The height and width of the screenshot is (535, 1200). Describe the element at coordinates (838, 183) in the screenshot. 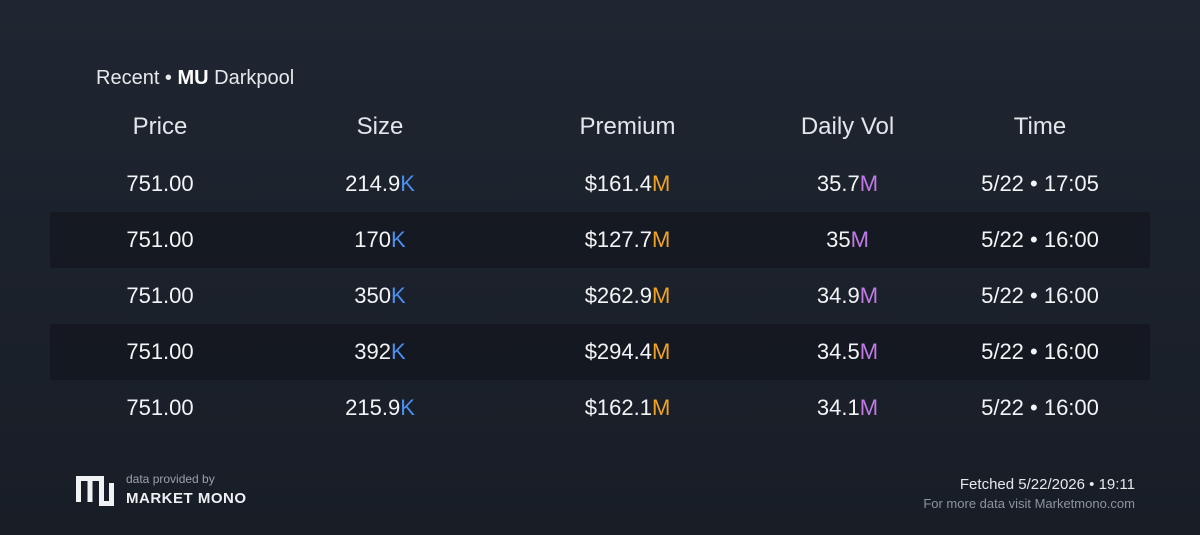

I see `daily-vol-value: 35.7` at that location.